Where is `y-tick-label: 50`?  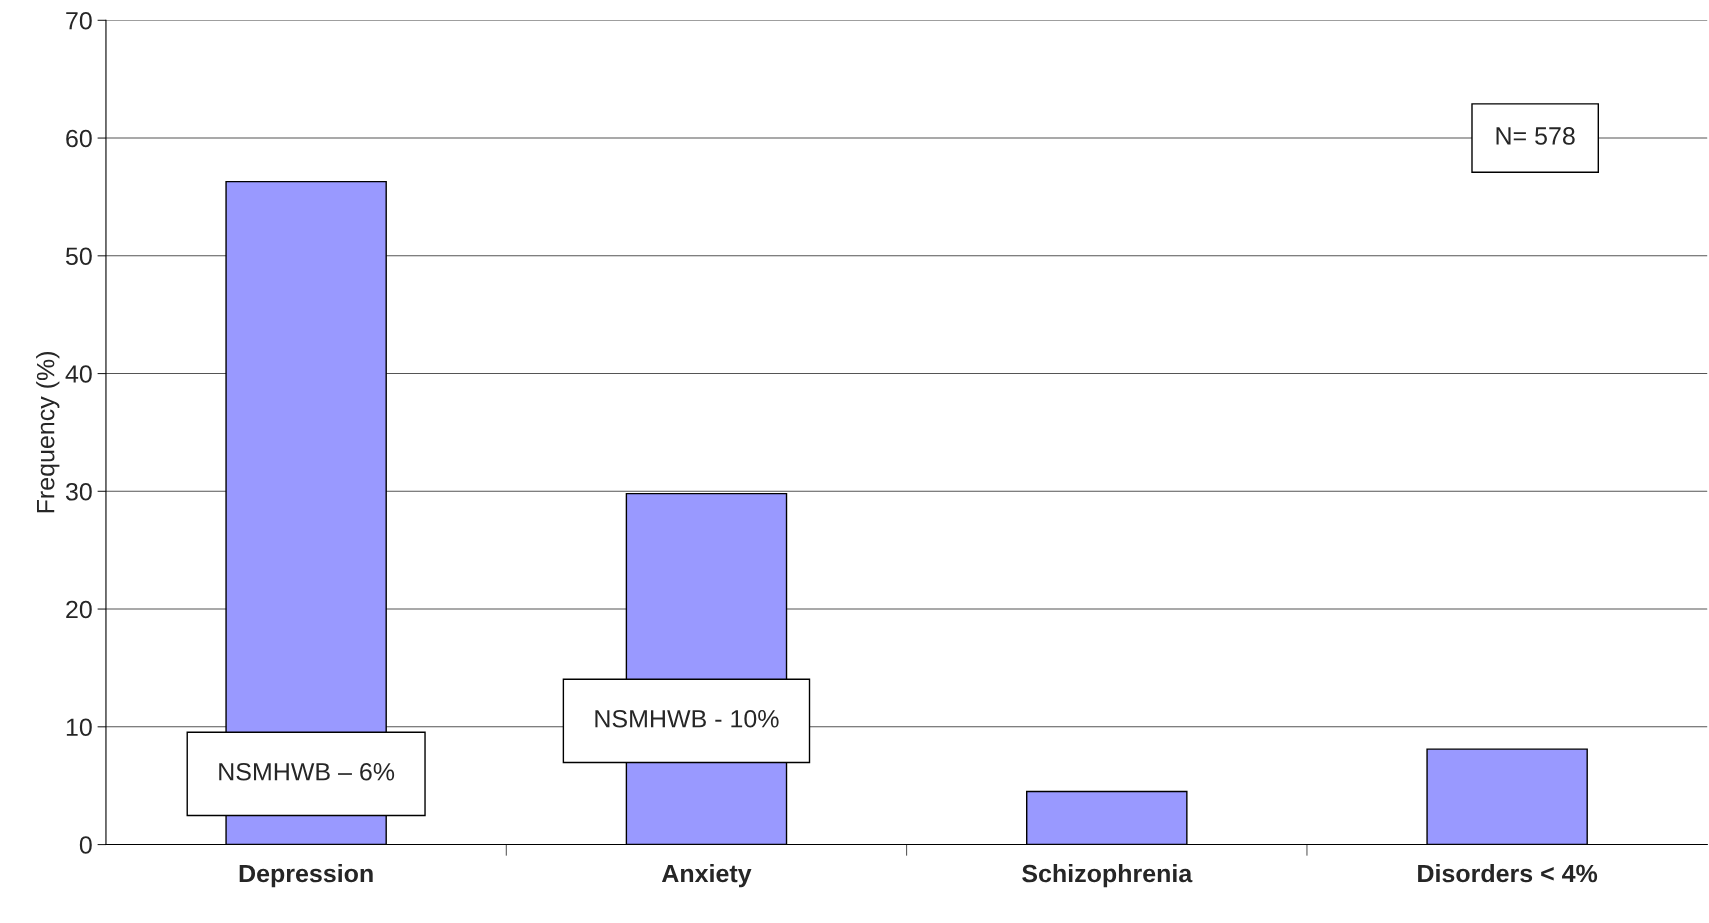 y-tick-label: 50 is located at coordinates (78, 256).